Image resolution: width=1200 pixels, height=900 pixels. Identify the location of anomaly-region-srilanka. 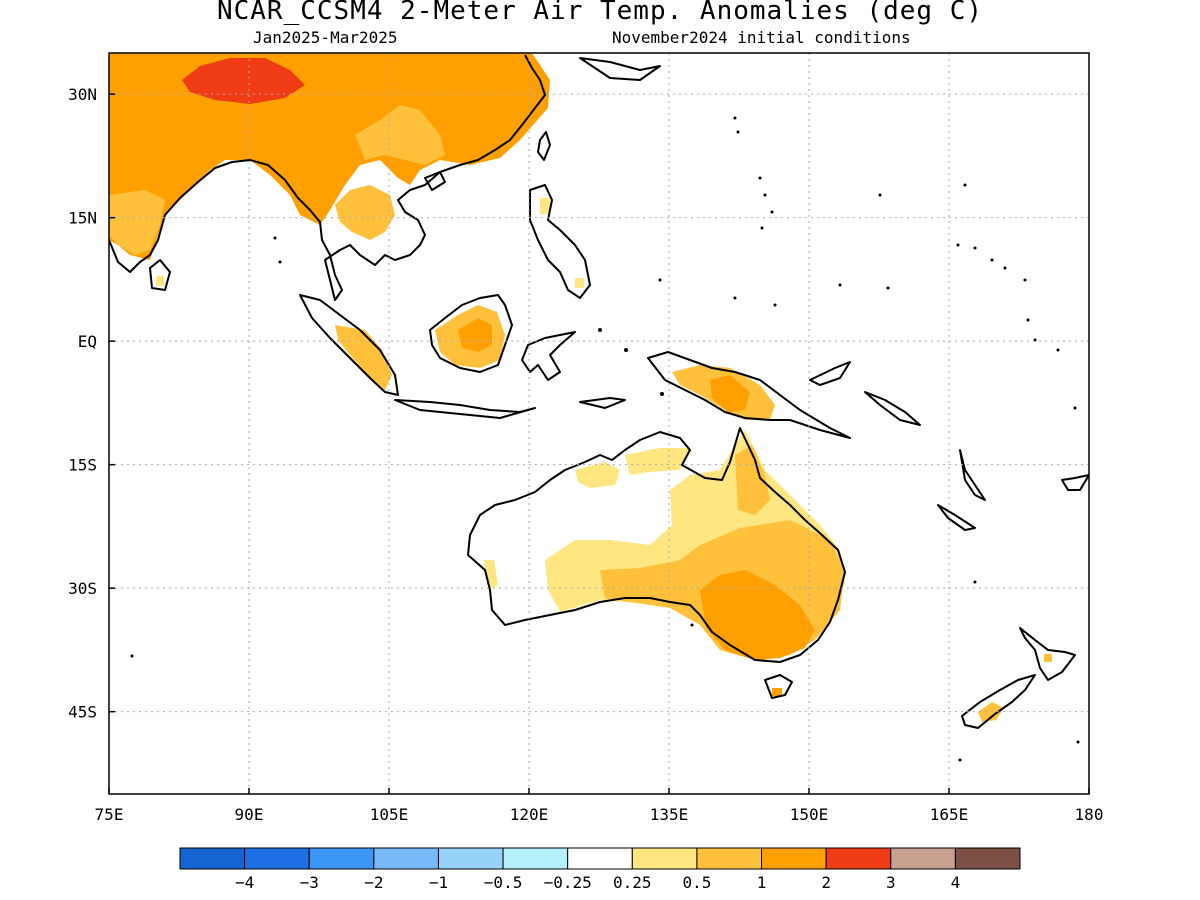
(160, 281).